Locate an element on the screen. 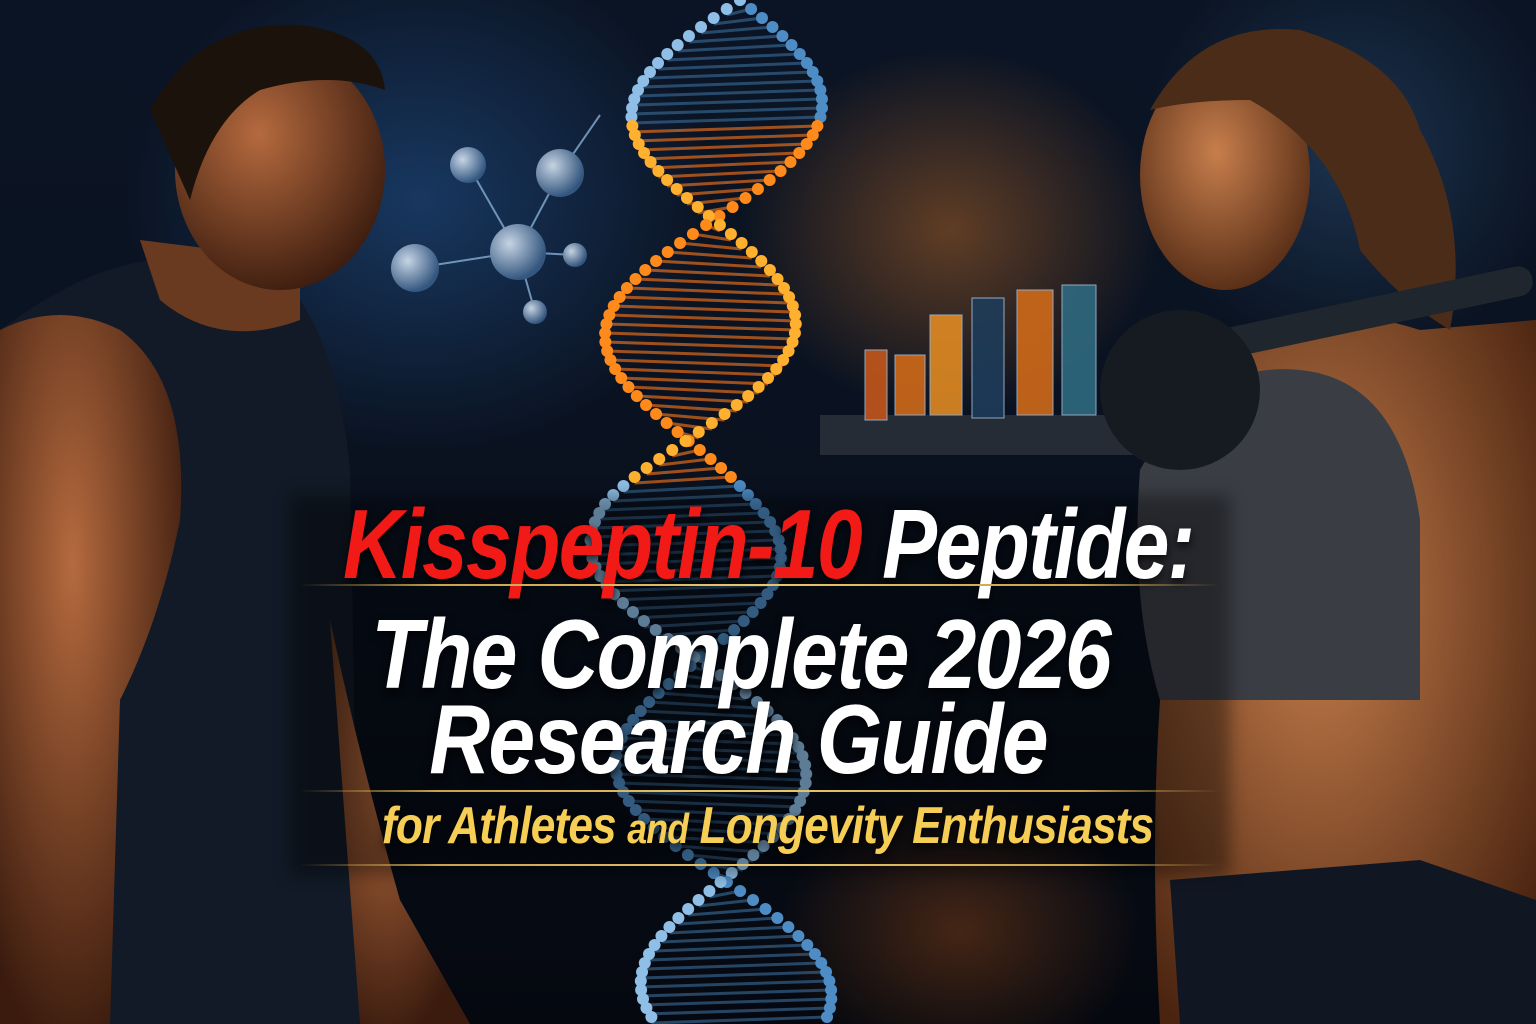  headline-line-2-text: The Complete 2026 is located at coordinates (741, 654).